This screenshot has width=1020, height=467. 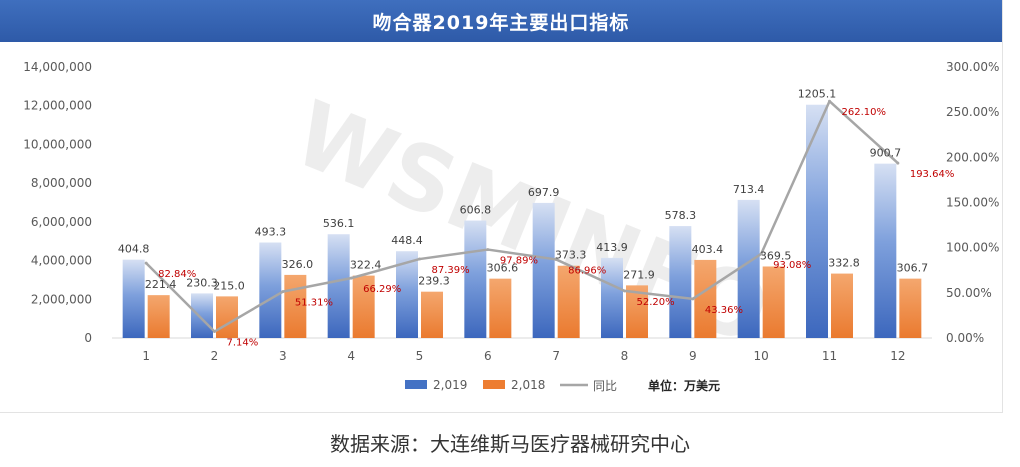 What do you see at coordinates (761, 356) in the screenshot?
I see `x-tick-label: 10` at bounding box center [761, 356].